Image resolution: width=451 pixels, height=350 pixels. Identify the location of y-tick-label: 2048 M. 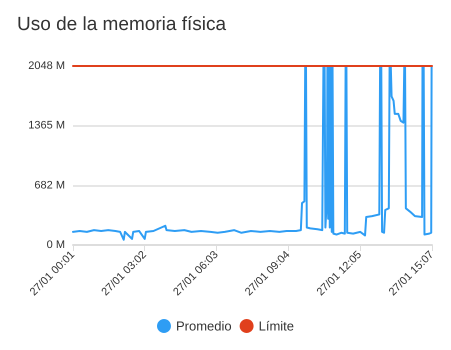
(46, 66).